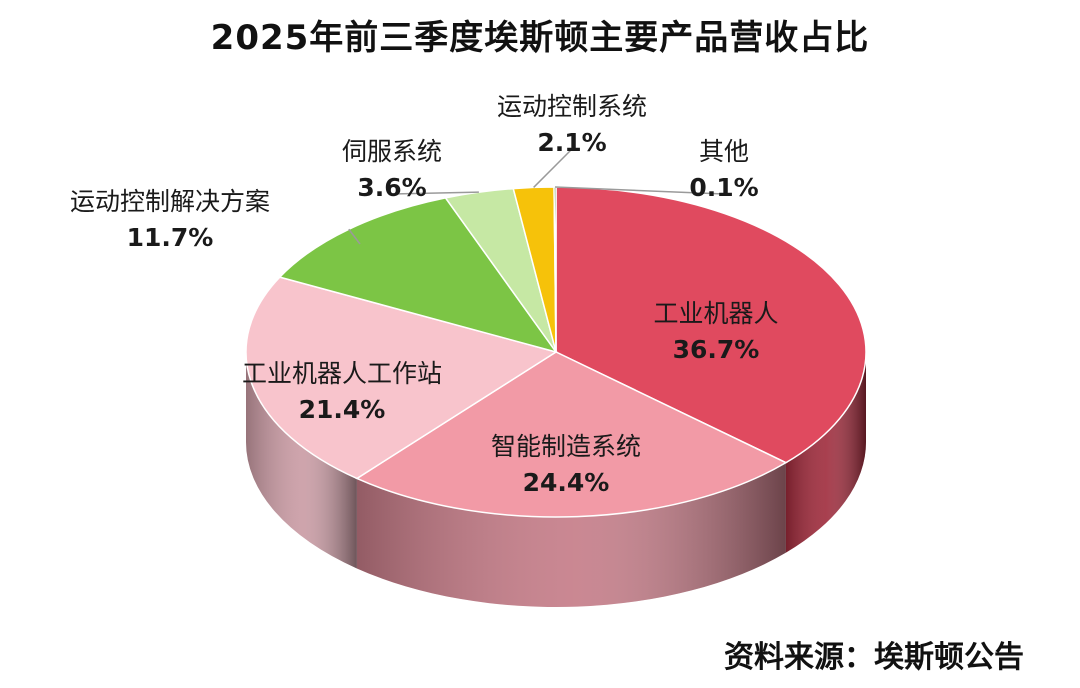 The width and height of the screenshot is (1080, 688). Describe the element at coordinates (566, 446) in the screenshot. I see `slice-label-1: 智能制造系统` at that location.